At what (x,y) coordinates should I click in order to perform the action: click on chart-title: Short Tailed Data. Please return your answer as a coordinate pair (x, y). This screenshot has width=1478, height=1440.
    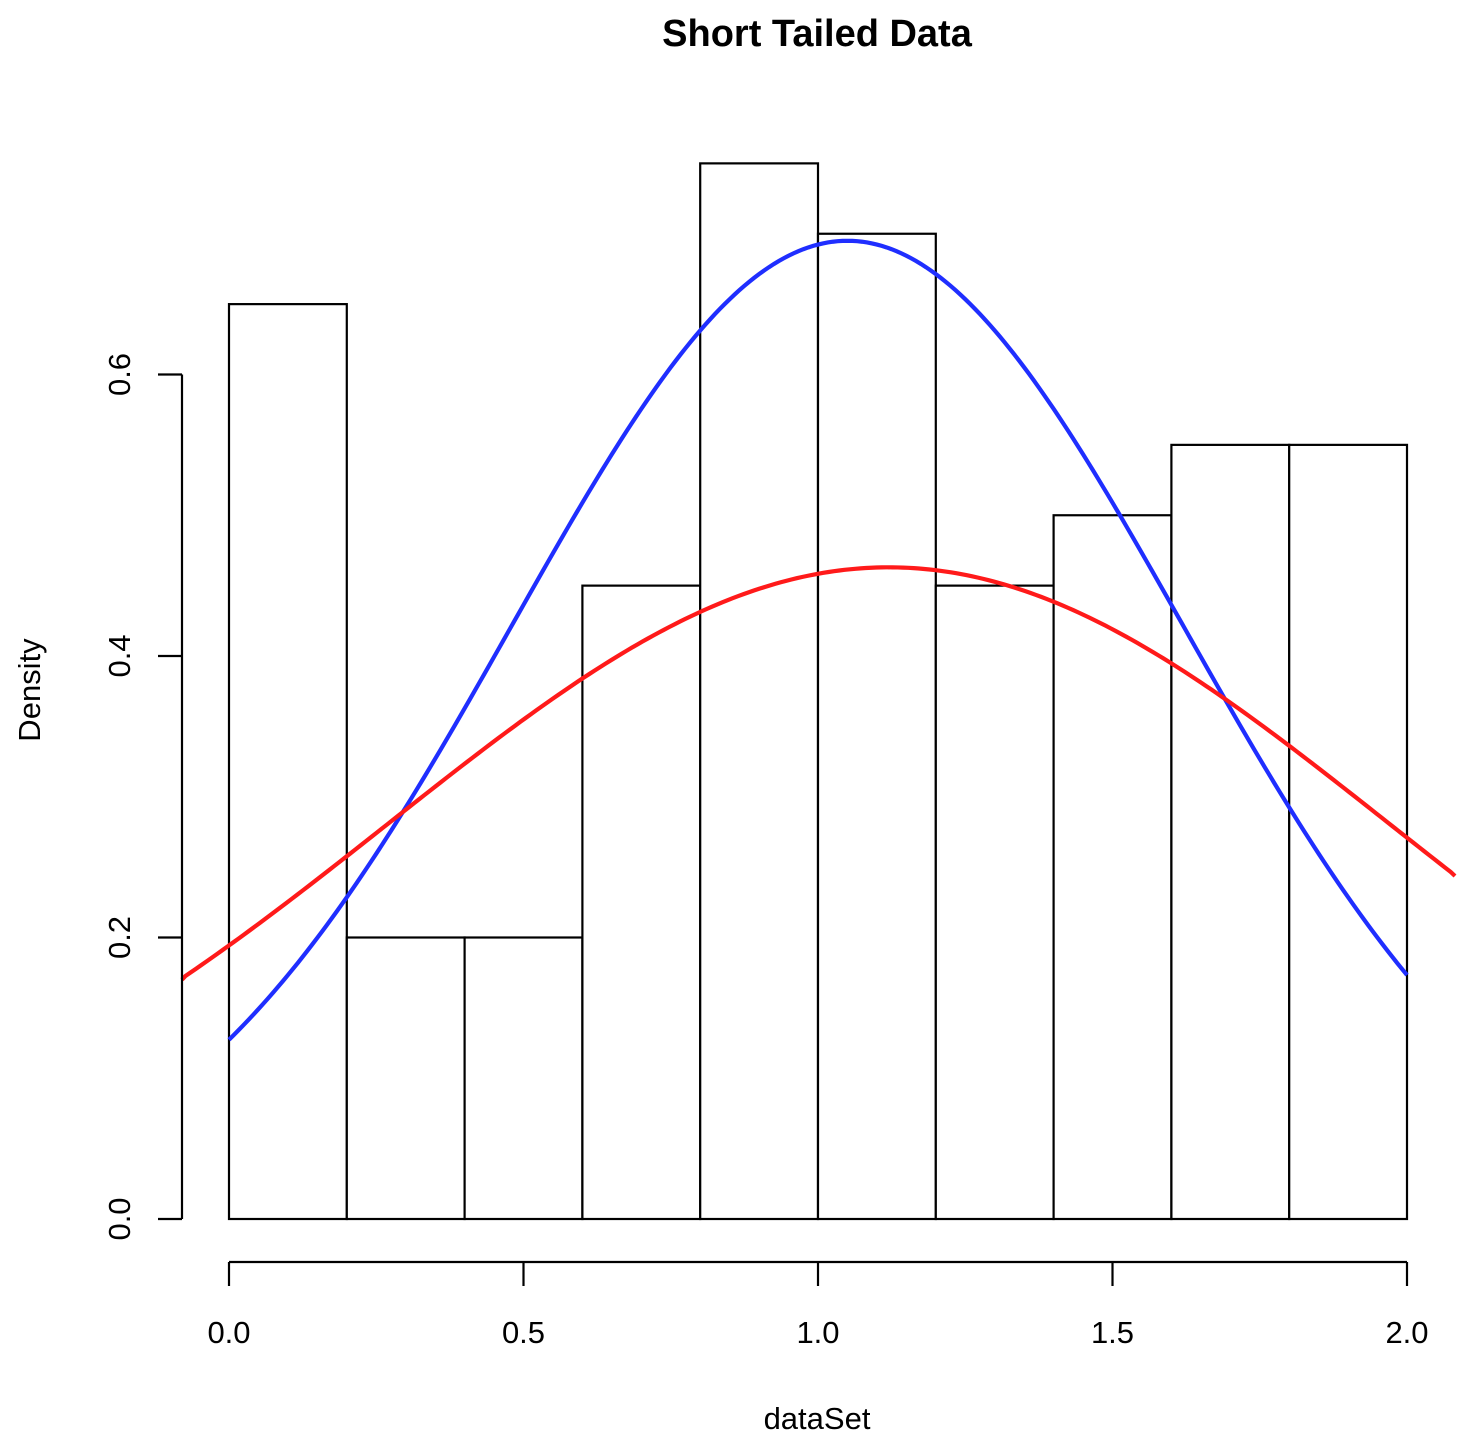
    Looking at the image, I should click on (817, 34).